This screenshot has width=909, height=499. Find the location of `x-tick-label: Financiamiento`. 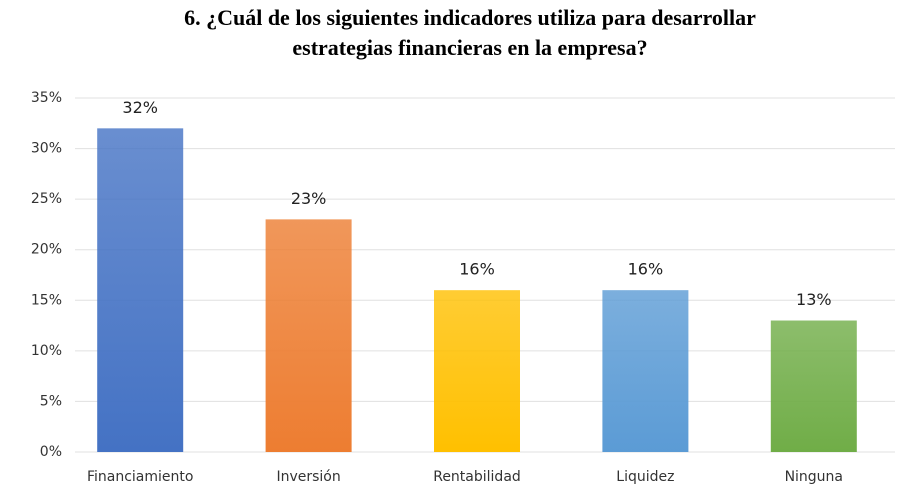

x-tick-label: Financiamiento is located at coordinates (140, 477).